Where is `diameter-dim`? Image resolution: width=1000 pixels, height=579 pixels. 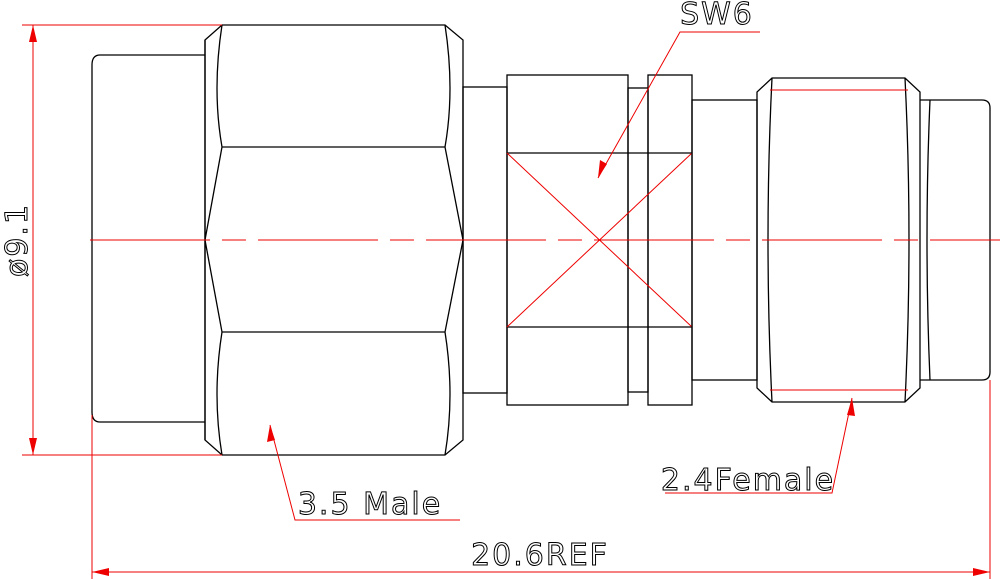 diameter-dim is located at coordinates (122, 240).